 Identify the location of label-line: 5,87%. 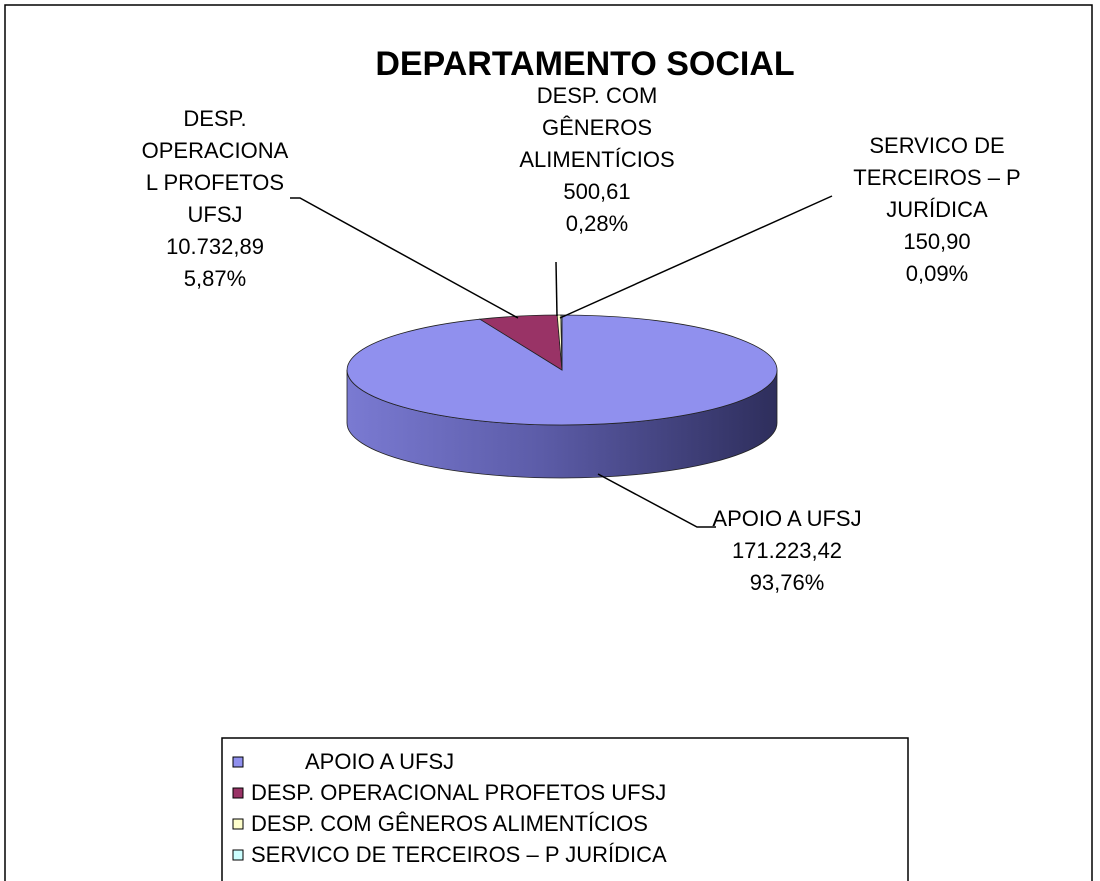
(215, 278).